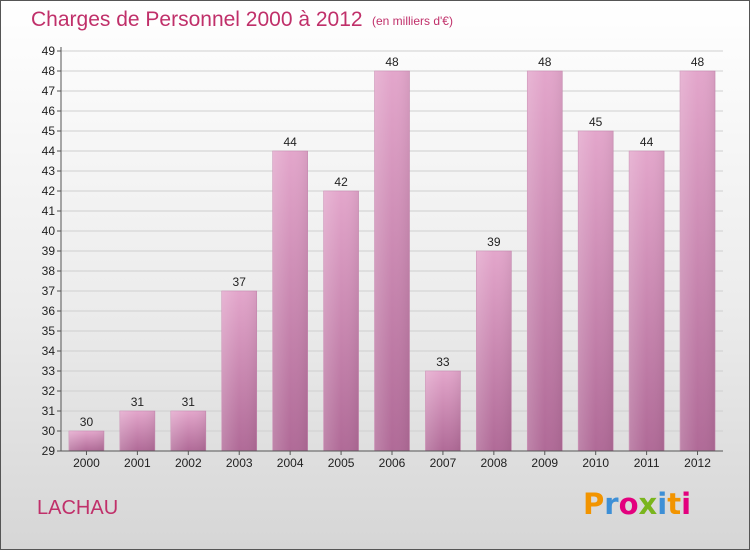 The image size is (750, 550). What do you see at coordinates (595, 463) in the screenshot?
I see `x-tick-label-2010: 2010` at bounding box center [595, 463].